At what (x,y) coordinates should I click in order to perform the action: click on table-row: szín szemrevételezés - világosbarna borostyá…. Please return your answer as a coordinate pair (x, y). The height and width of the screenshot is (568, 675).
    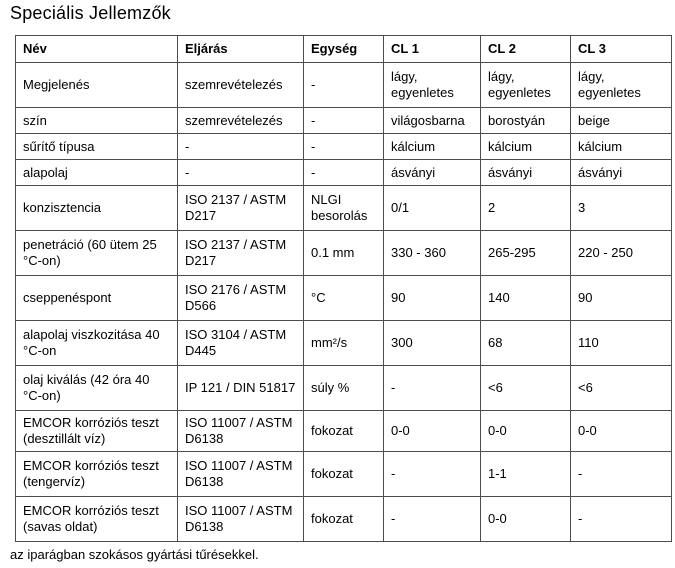
    Looking at the image, I should click on (343, 120).